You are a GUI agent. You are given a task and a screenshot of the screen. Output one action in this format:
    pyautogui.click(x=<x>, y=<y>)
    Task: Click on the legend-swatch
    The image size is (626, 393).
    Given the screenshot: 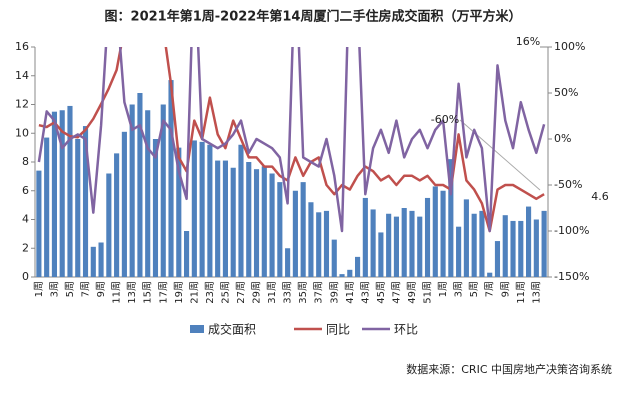 What is the action you would take?
    pyautogui.click(x=197, y=329)
    